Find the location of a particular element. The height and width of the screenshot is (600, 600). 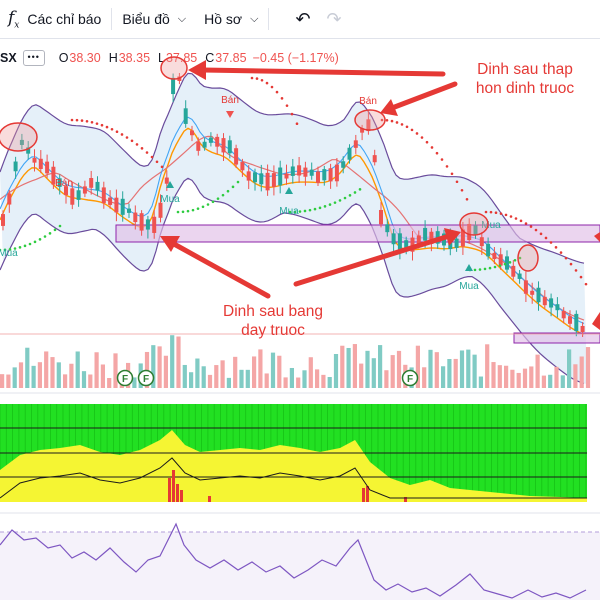

chart-type-label: Biểu đồ is located at coordinates (146, 19).